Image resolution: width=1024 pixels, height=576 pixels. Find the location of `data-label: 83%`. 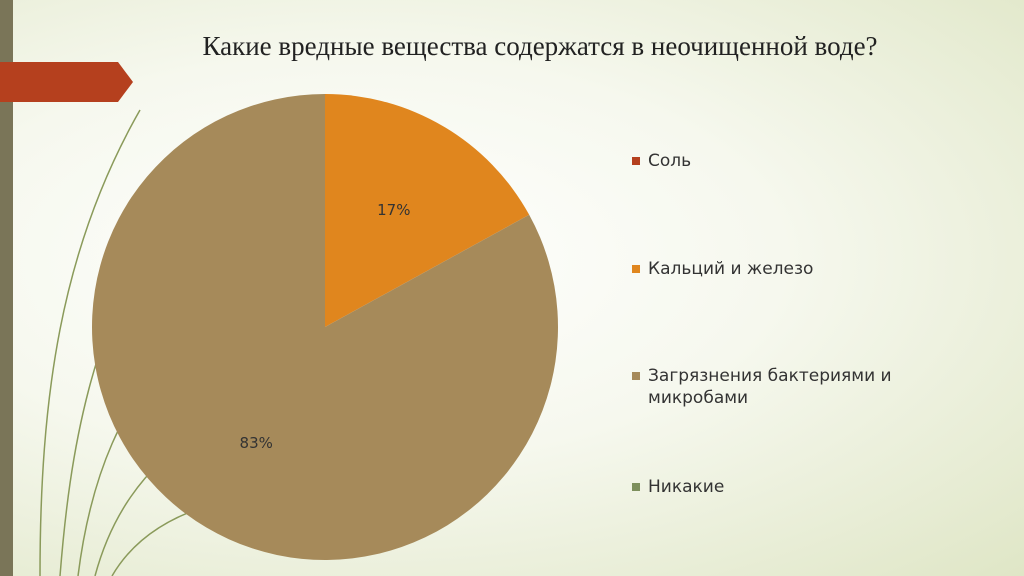

data-label: 83% is located at coordinates (256, 443).